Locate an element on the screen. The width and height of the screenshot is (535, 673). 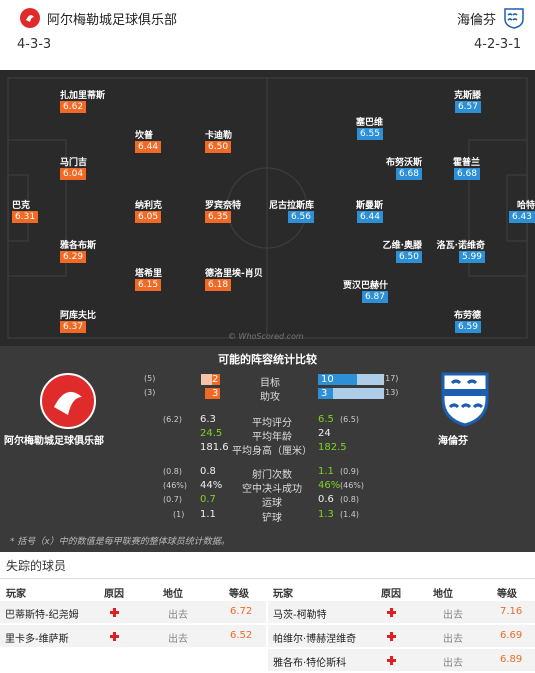
home-formation: 4-3-3 is located at coordinates (34, 44).